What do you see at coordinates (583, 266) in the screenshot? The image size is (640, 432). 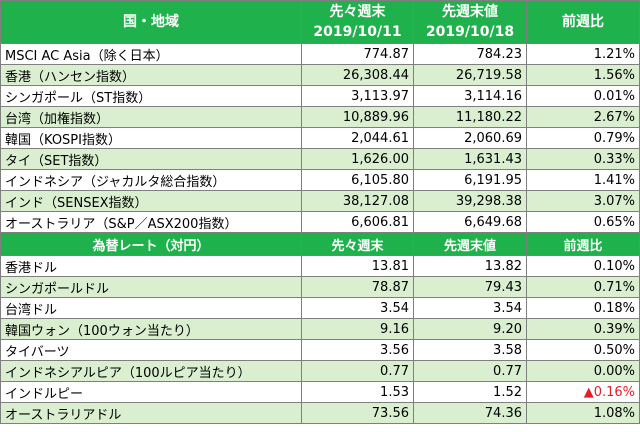 I see `weekly-change-value: 0.10%` at bounding box center [583, 266].